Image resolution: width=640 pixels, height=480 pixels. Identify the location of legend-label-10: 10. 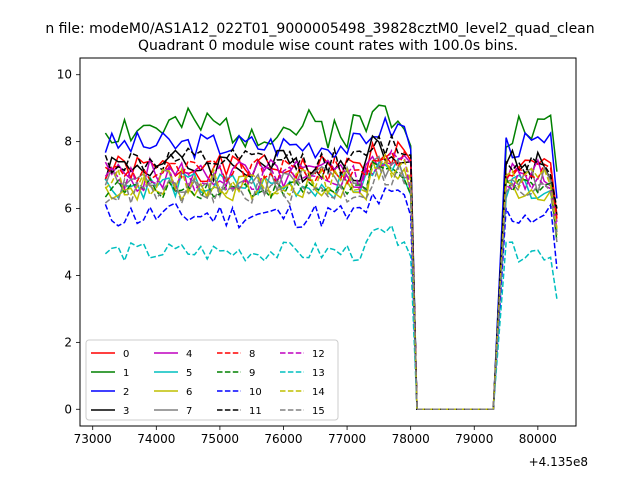
(255, 392).